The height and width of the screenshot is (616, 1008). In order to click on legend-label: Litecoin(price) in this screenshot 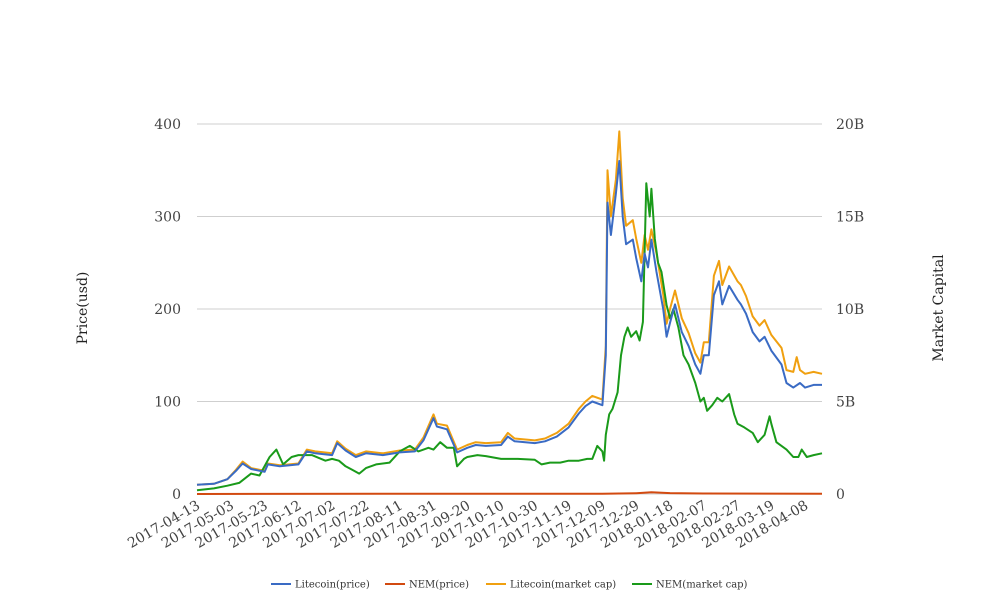, I will do `click(332, 585)`.